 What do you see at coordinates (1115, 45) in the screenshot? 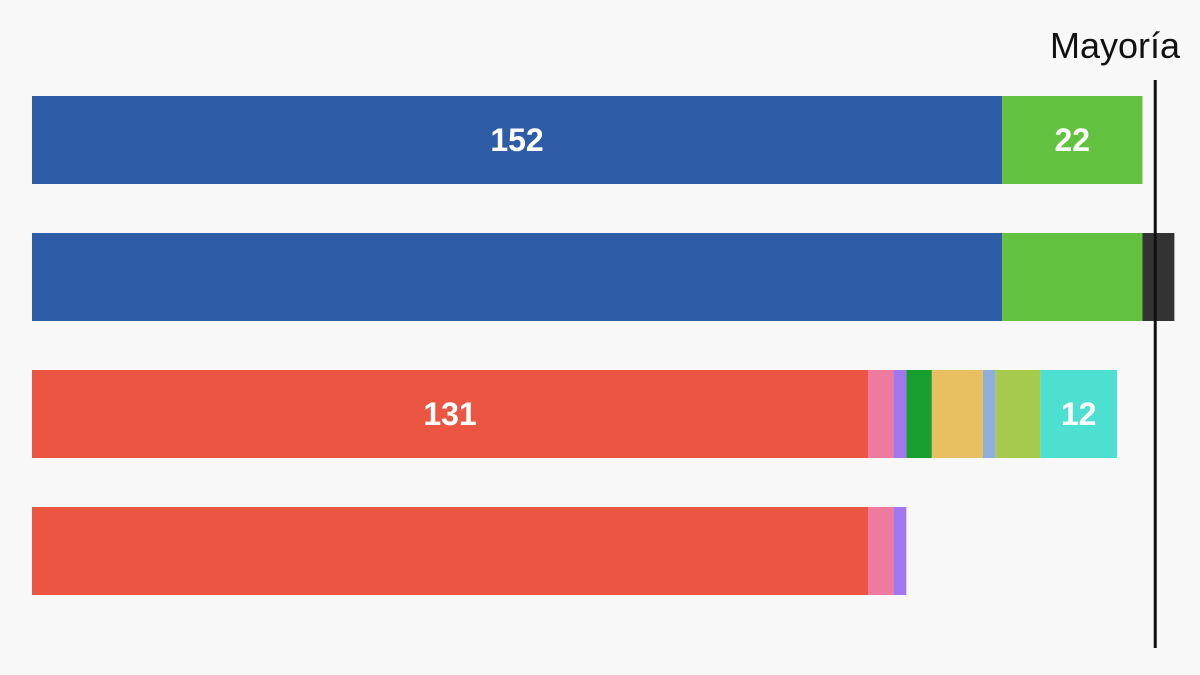
I see `majority-label: Mayoría` at bounding box center [1115, 45].